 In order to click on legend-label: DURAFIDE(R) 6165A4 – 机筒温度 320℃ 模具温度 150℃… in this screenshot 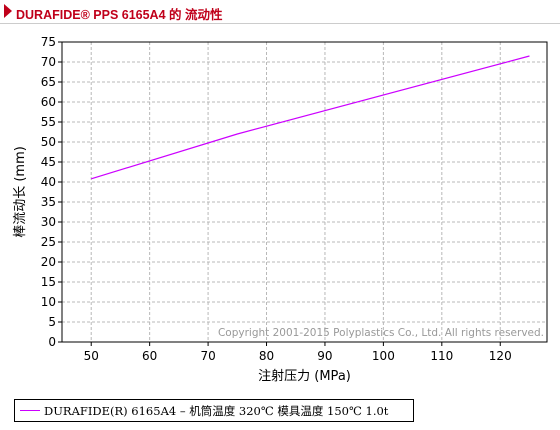, I will do `click(216, 411)`.